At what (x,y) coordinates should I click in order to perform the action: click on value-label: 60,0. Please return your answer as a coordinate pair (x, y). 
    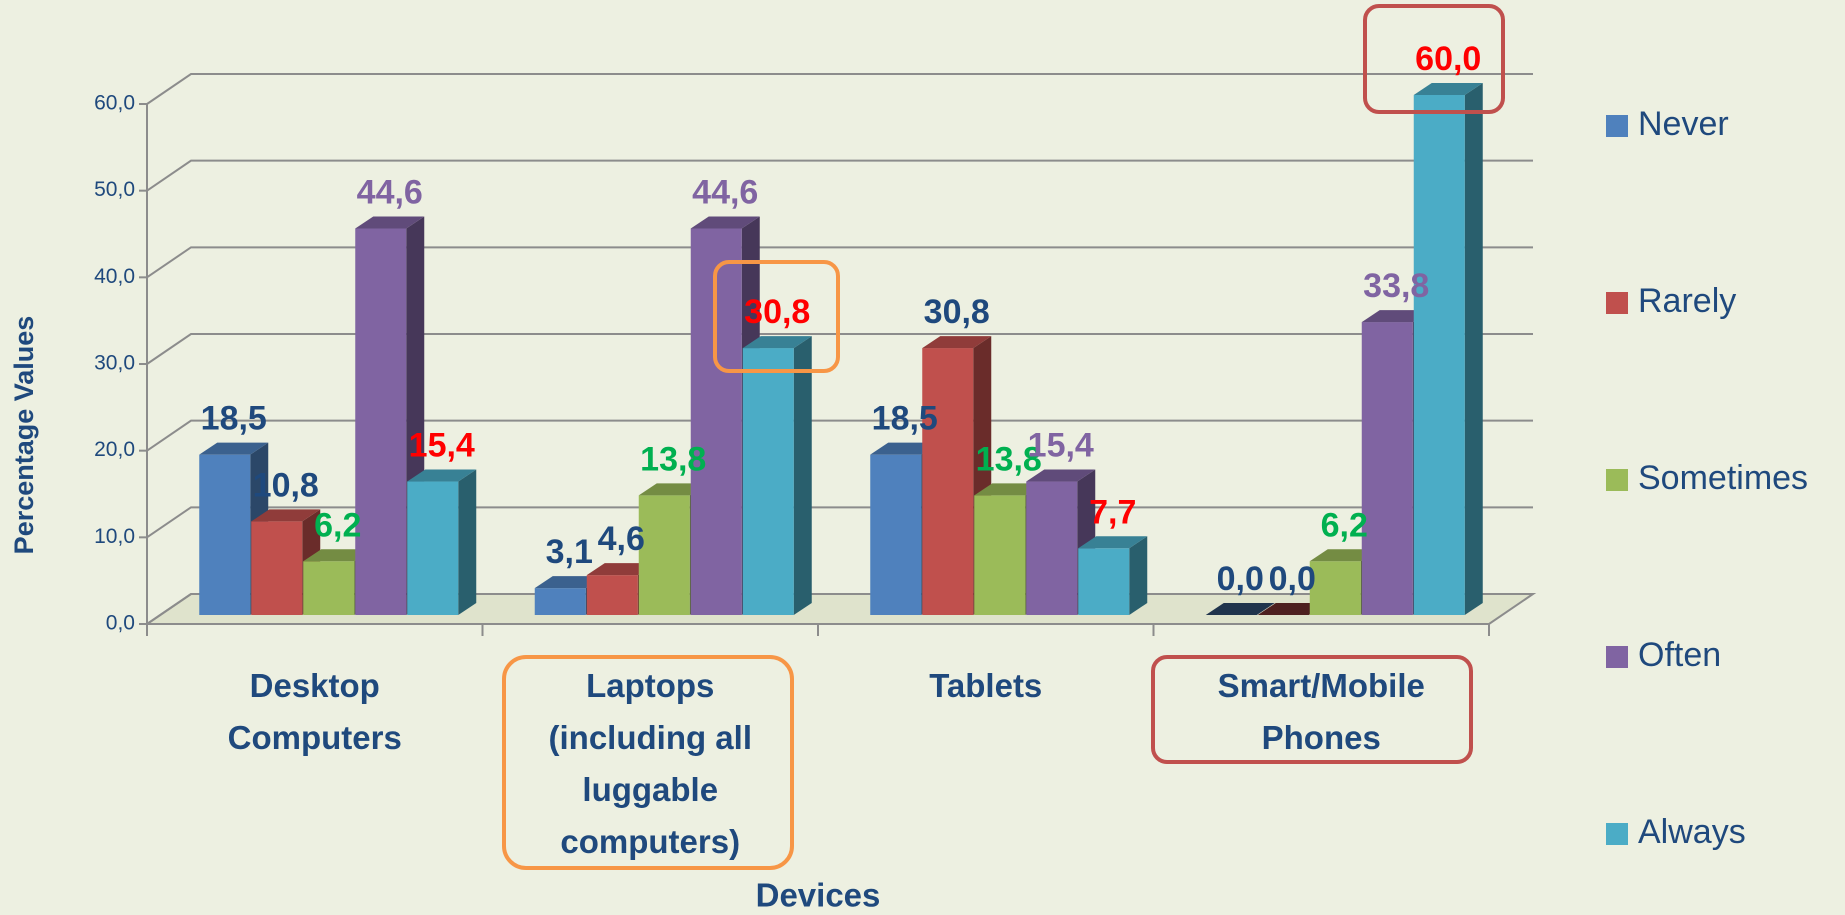
    Looking at the image, I should click on (1448, 59).